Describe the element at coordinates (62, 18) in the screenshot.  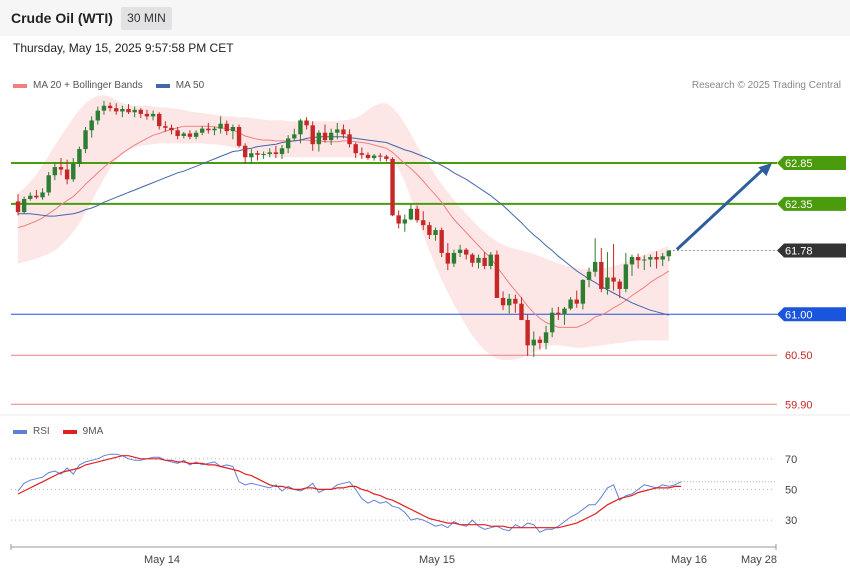
I see `instrument-title: Crude Oil (WTI)` at that location.